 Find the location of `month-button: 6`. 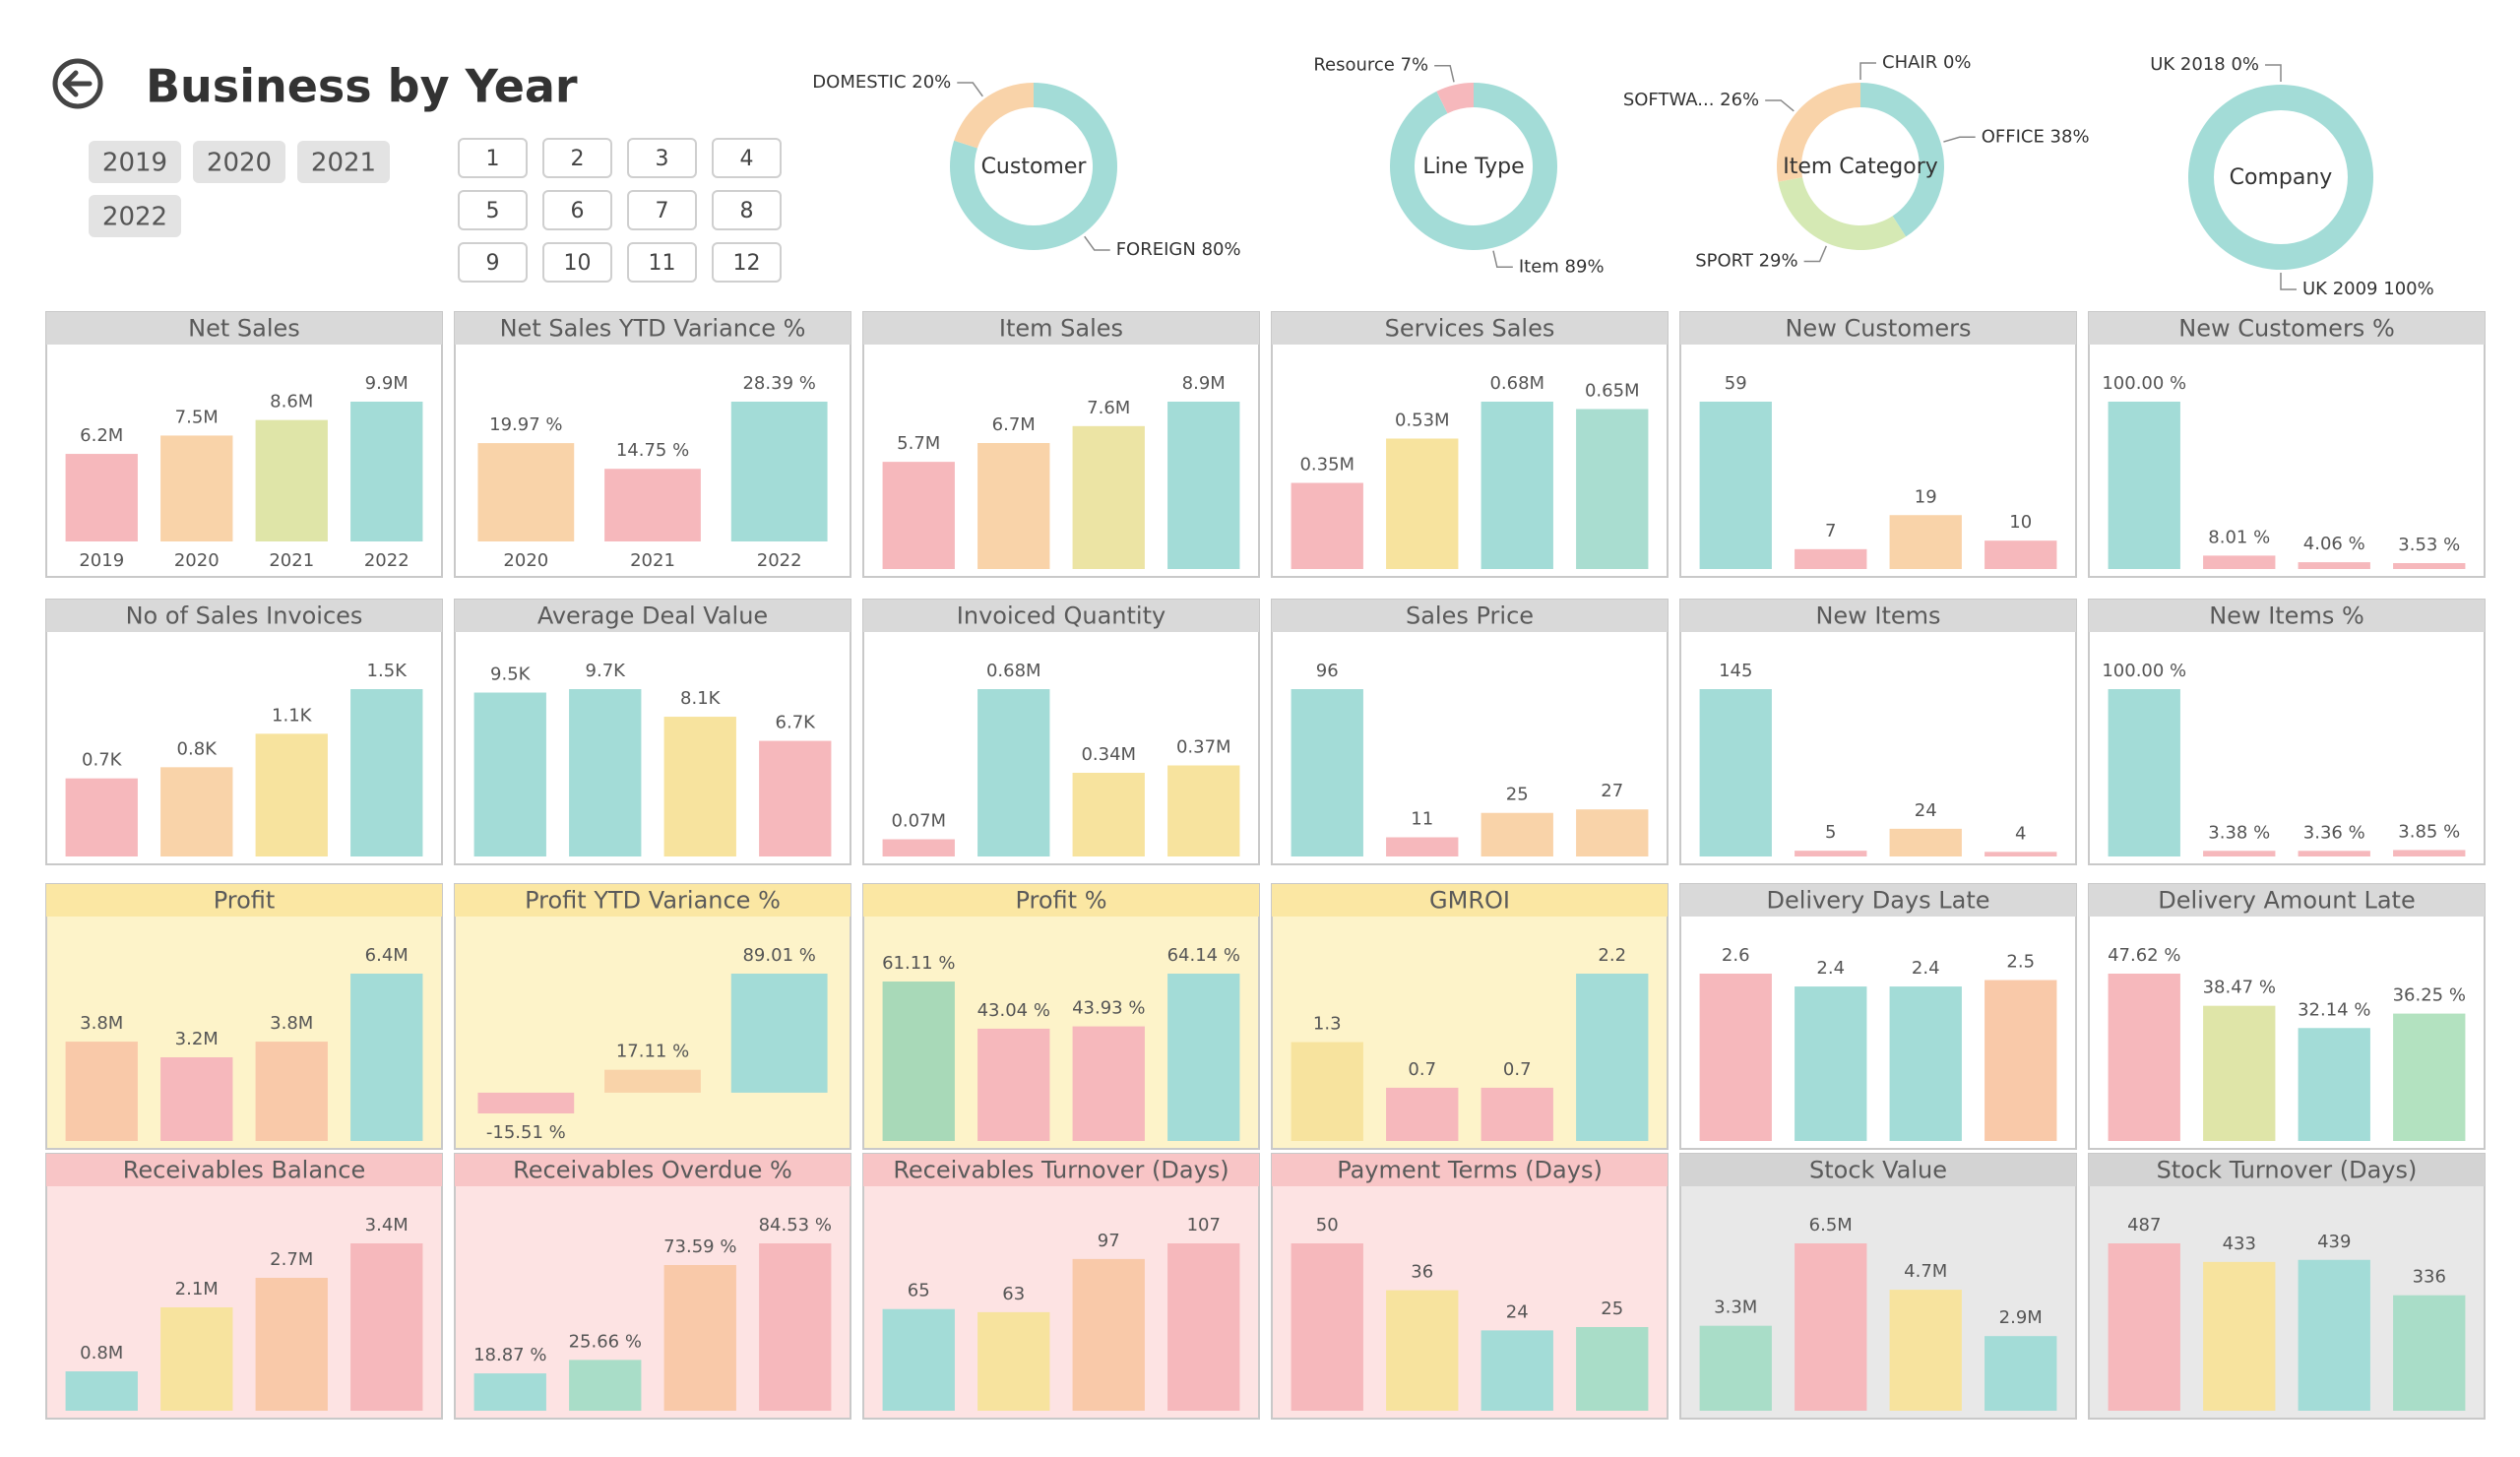

month-button: 6 is located at coordinates (577, 210).